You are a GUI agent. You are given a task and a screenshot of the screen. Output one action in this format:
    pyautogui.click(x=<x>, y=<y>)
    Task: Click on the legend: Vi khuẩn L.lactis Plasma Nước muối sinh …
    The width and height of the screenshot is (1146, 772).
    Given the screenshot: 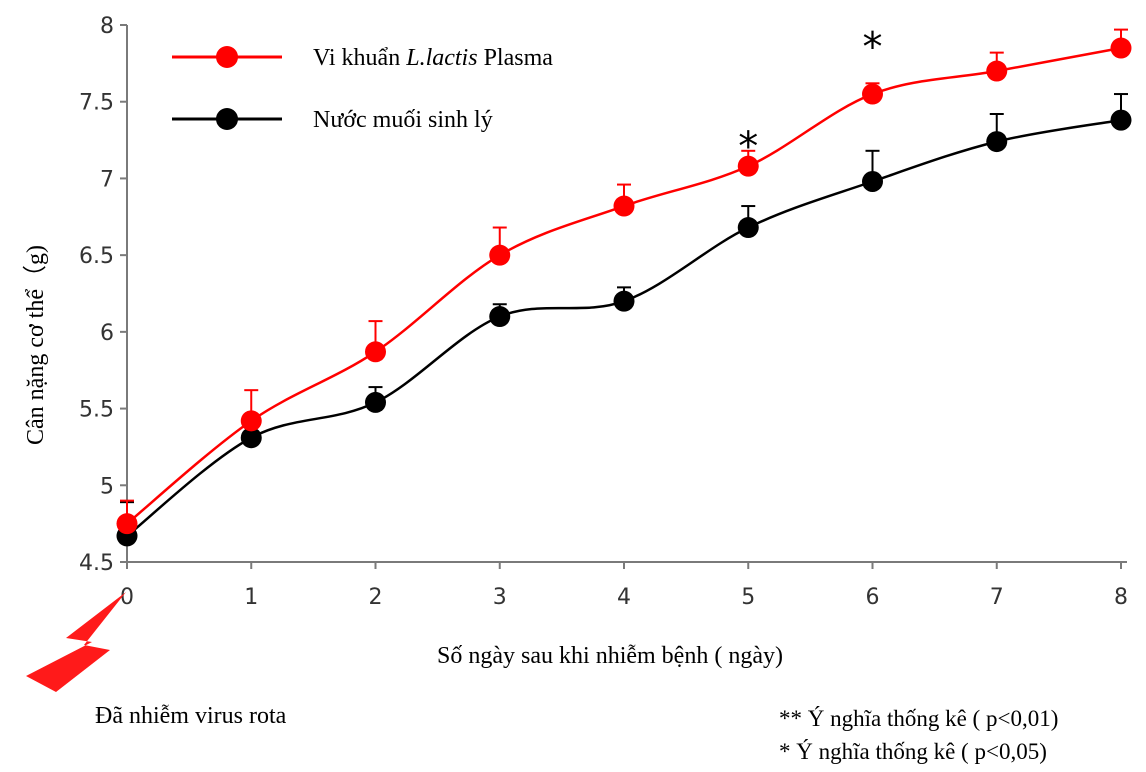 What is the action you would take?
    pyautogui.click(x=362, y=89)
    